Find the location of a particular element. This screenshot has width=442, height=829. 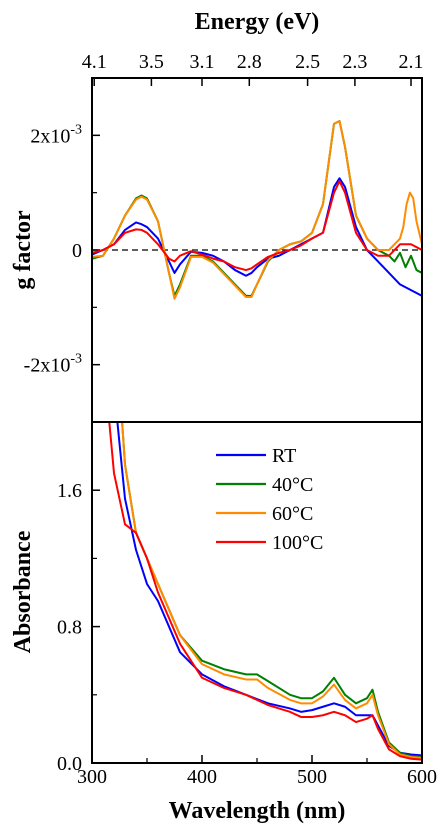

g-ytick-label: 0 is located at coordinates (77, 251).